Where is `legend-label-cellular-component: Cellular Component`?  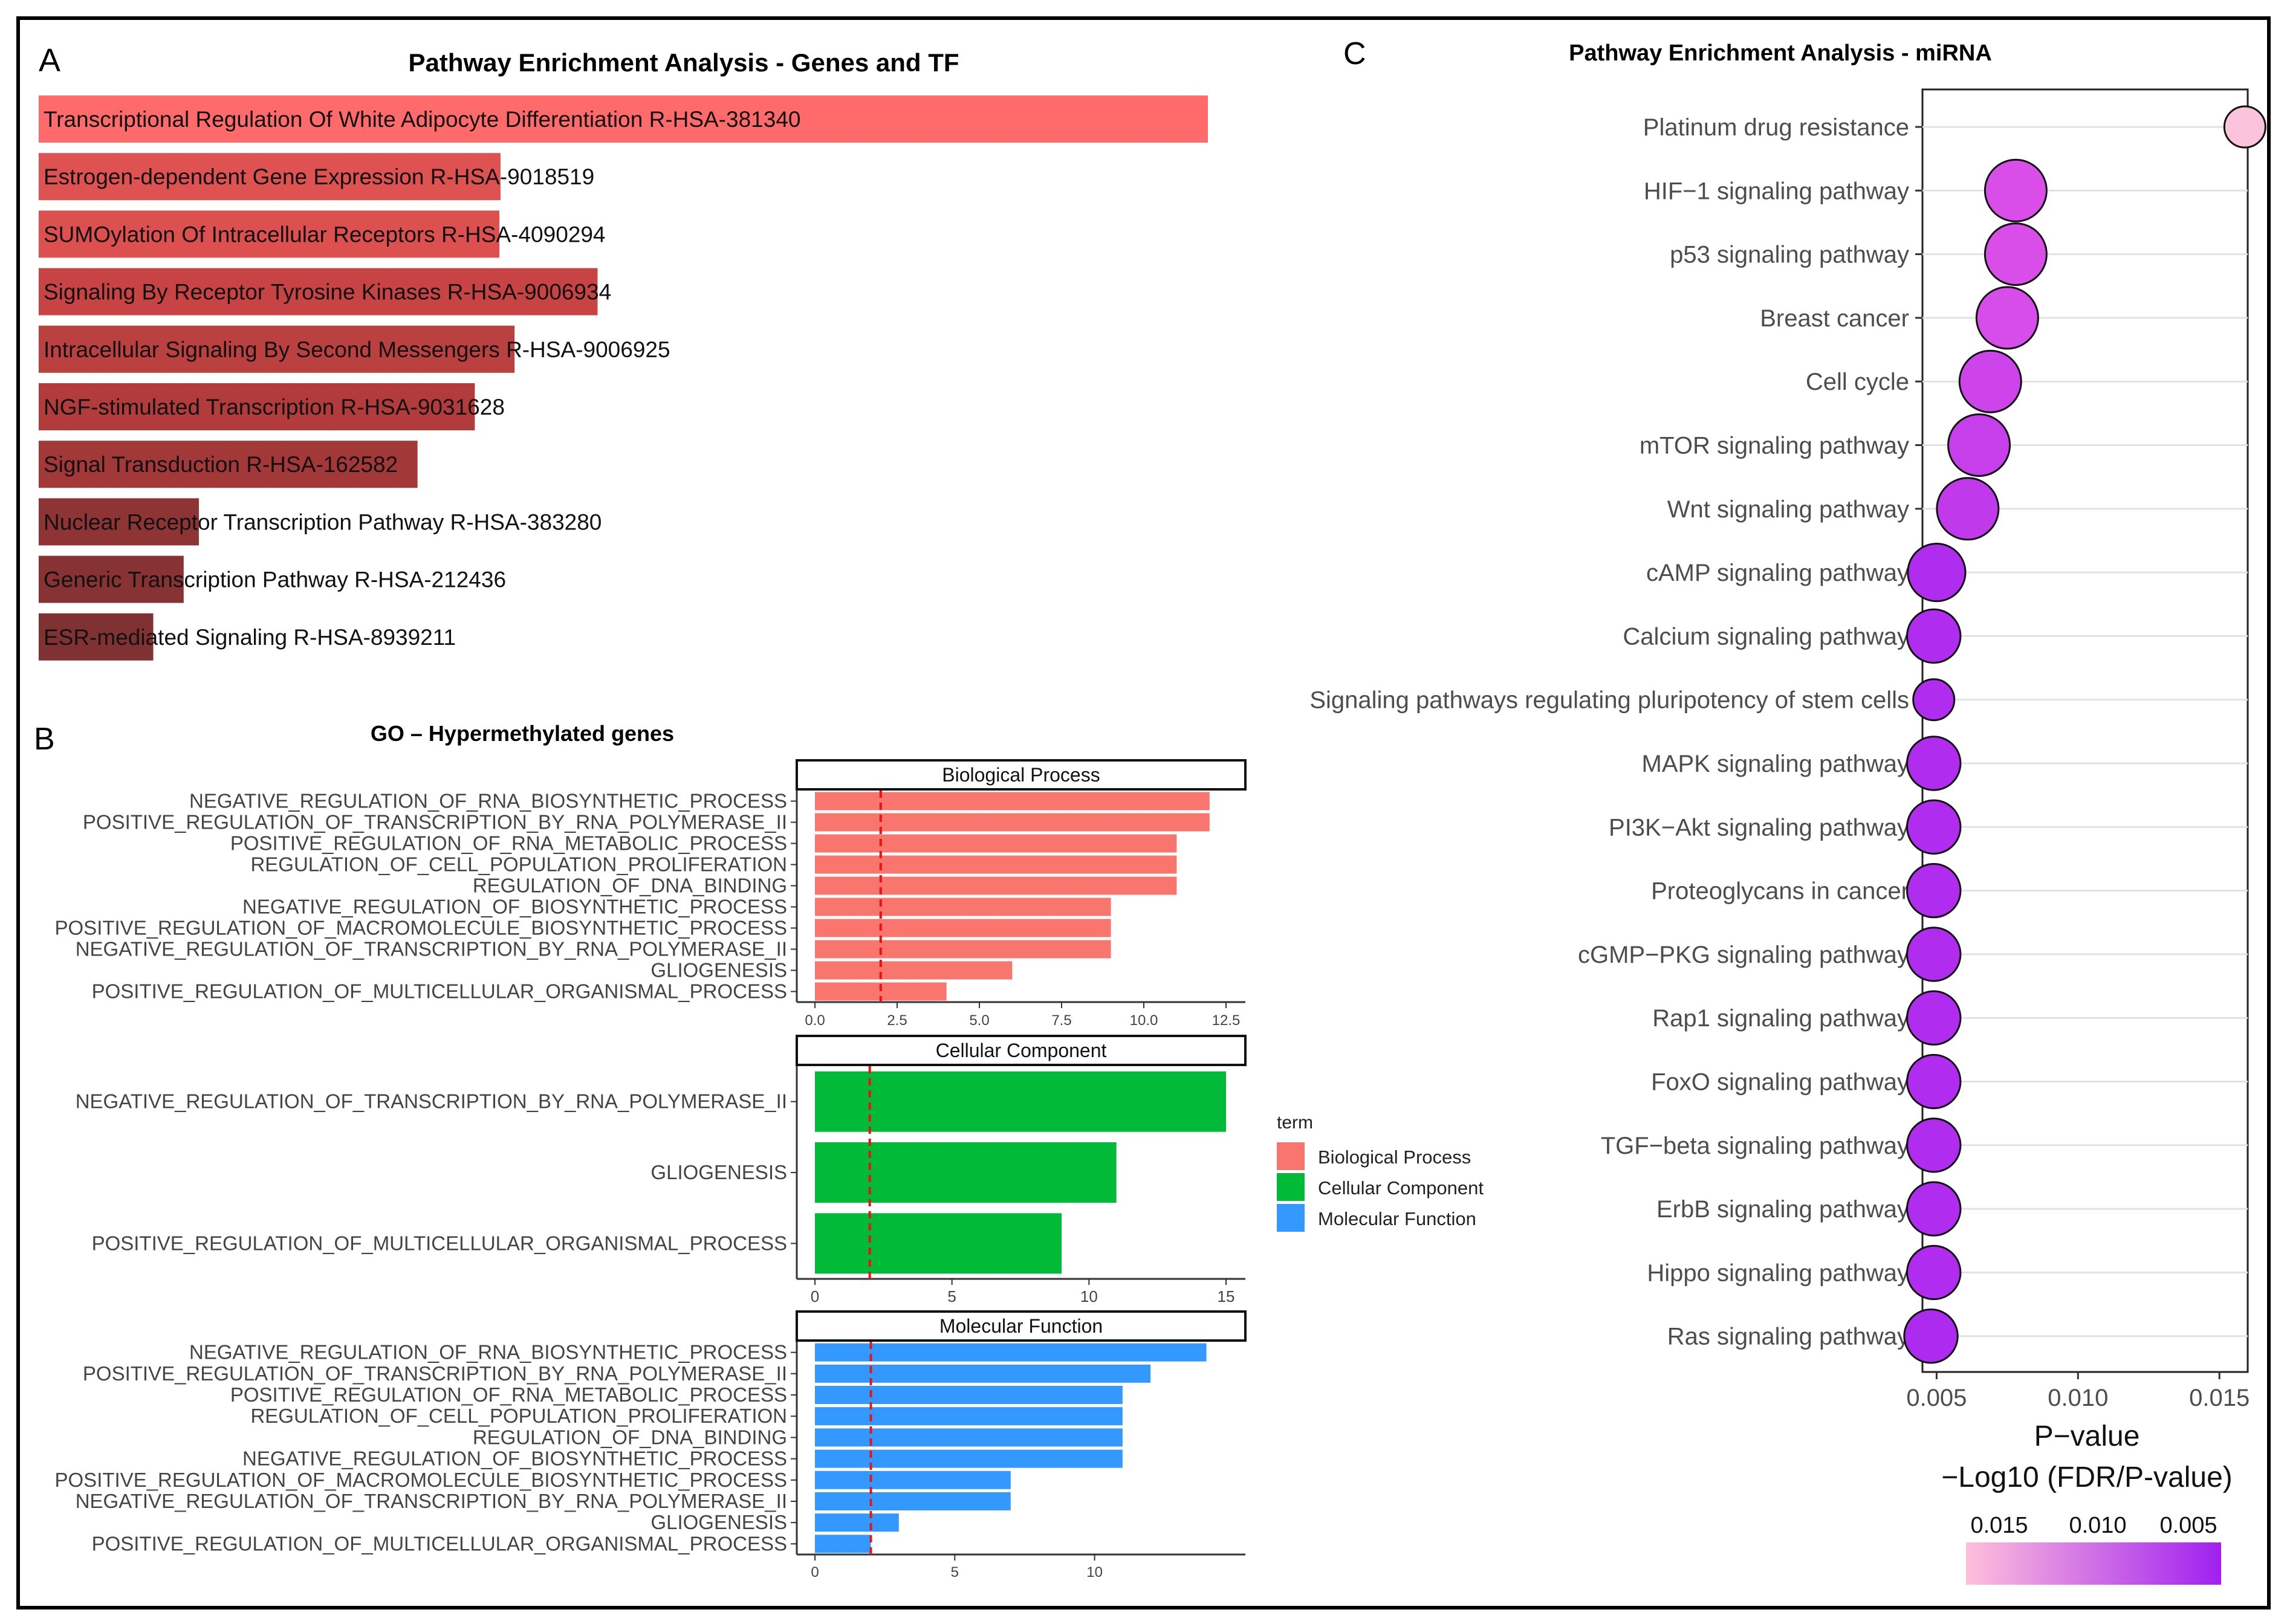
legend-label-cellular-component: Cellular Component is located at coordinates (1401, 1188).